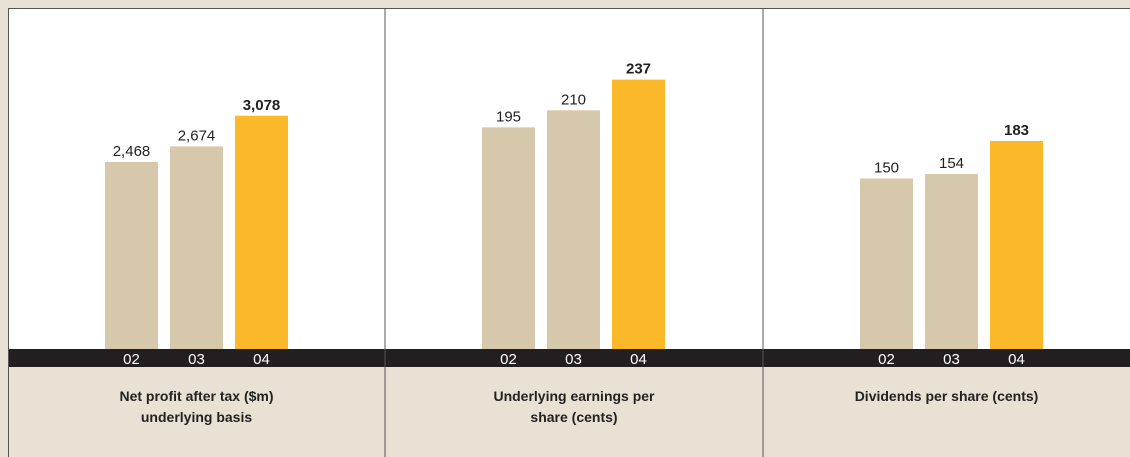  Describe the element at coordinates (132, 151) in the screenshot. I see `value-label: 2,468` at that location.